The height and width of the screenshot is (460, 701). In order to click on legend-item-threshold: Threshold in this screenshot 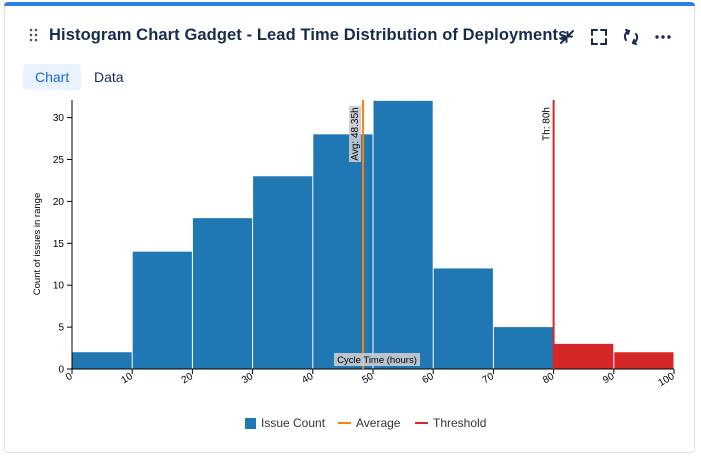, I will do `click(450, 423)`.